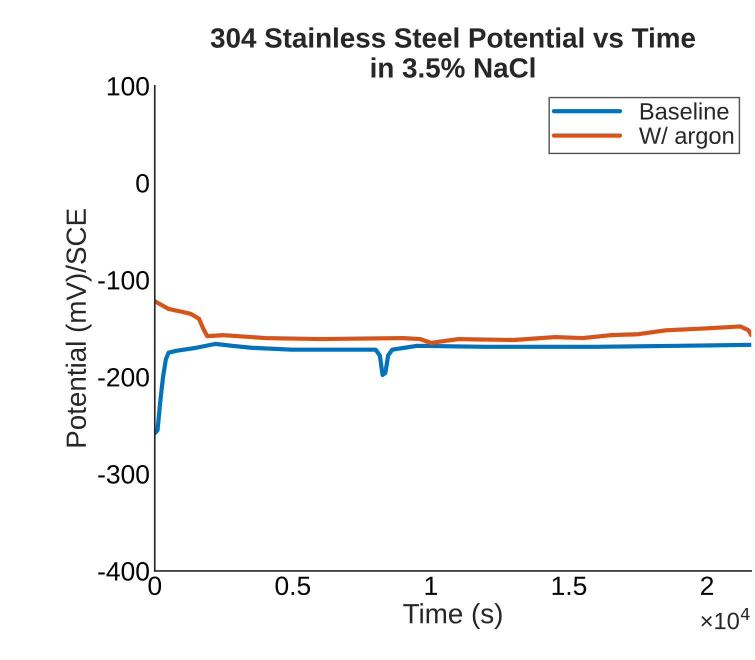 This screenshot has width=755, height=660. What do you see at coordinates (569, 586) in the screenshot?
I see `x-tick-label: 1.5` at bounding box center [569, 586].